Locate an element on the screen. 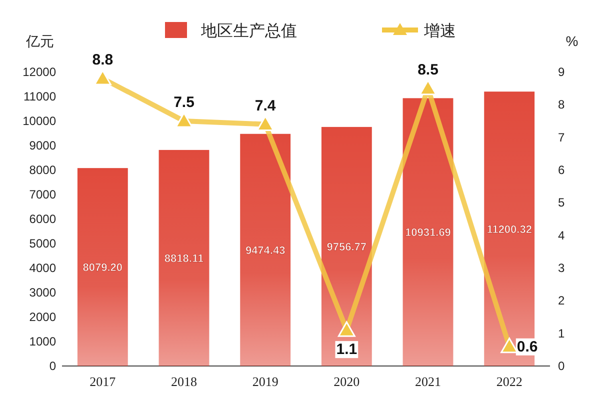  y2-tick-label: 4 is located at coordinates (561, 235).